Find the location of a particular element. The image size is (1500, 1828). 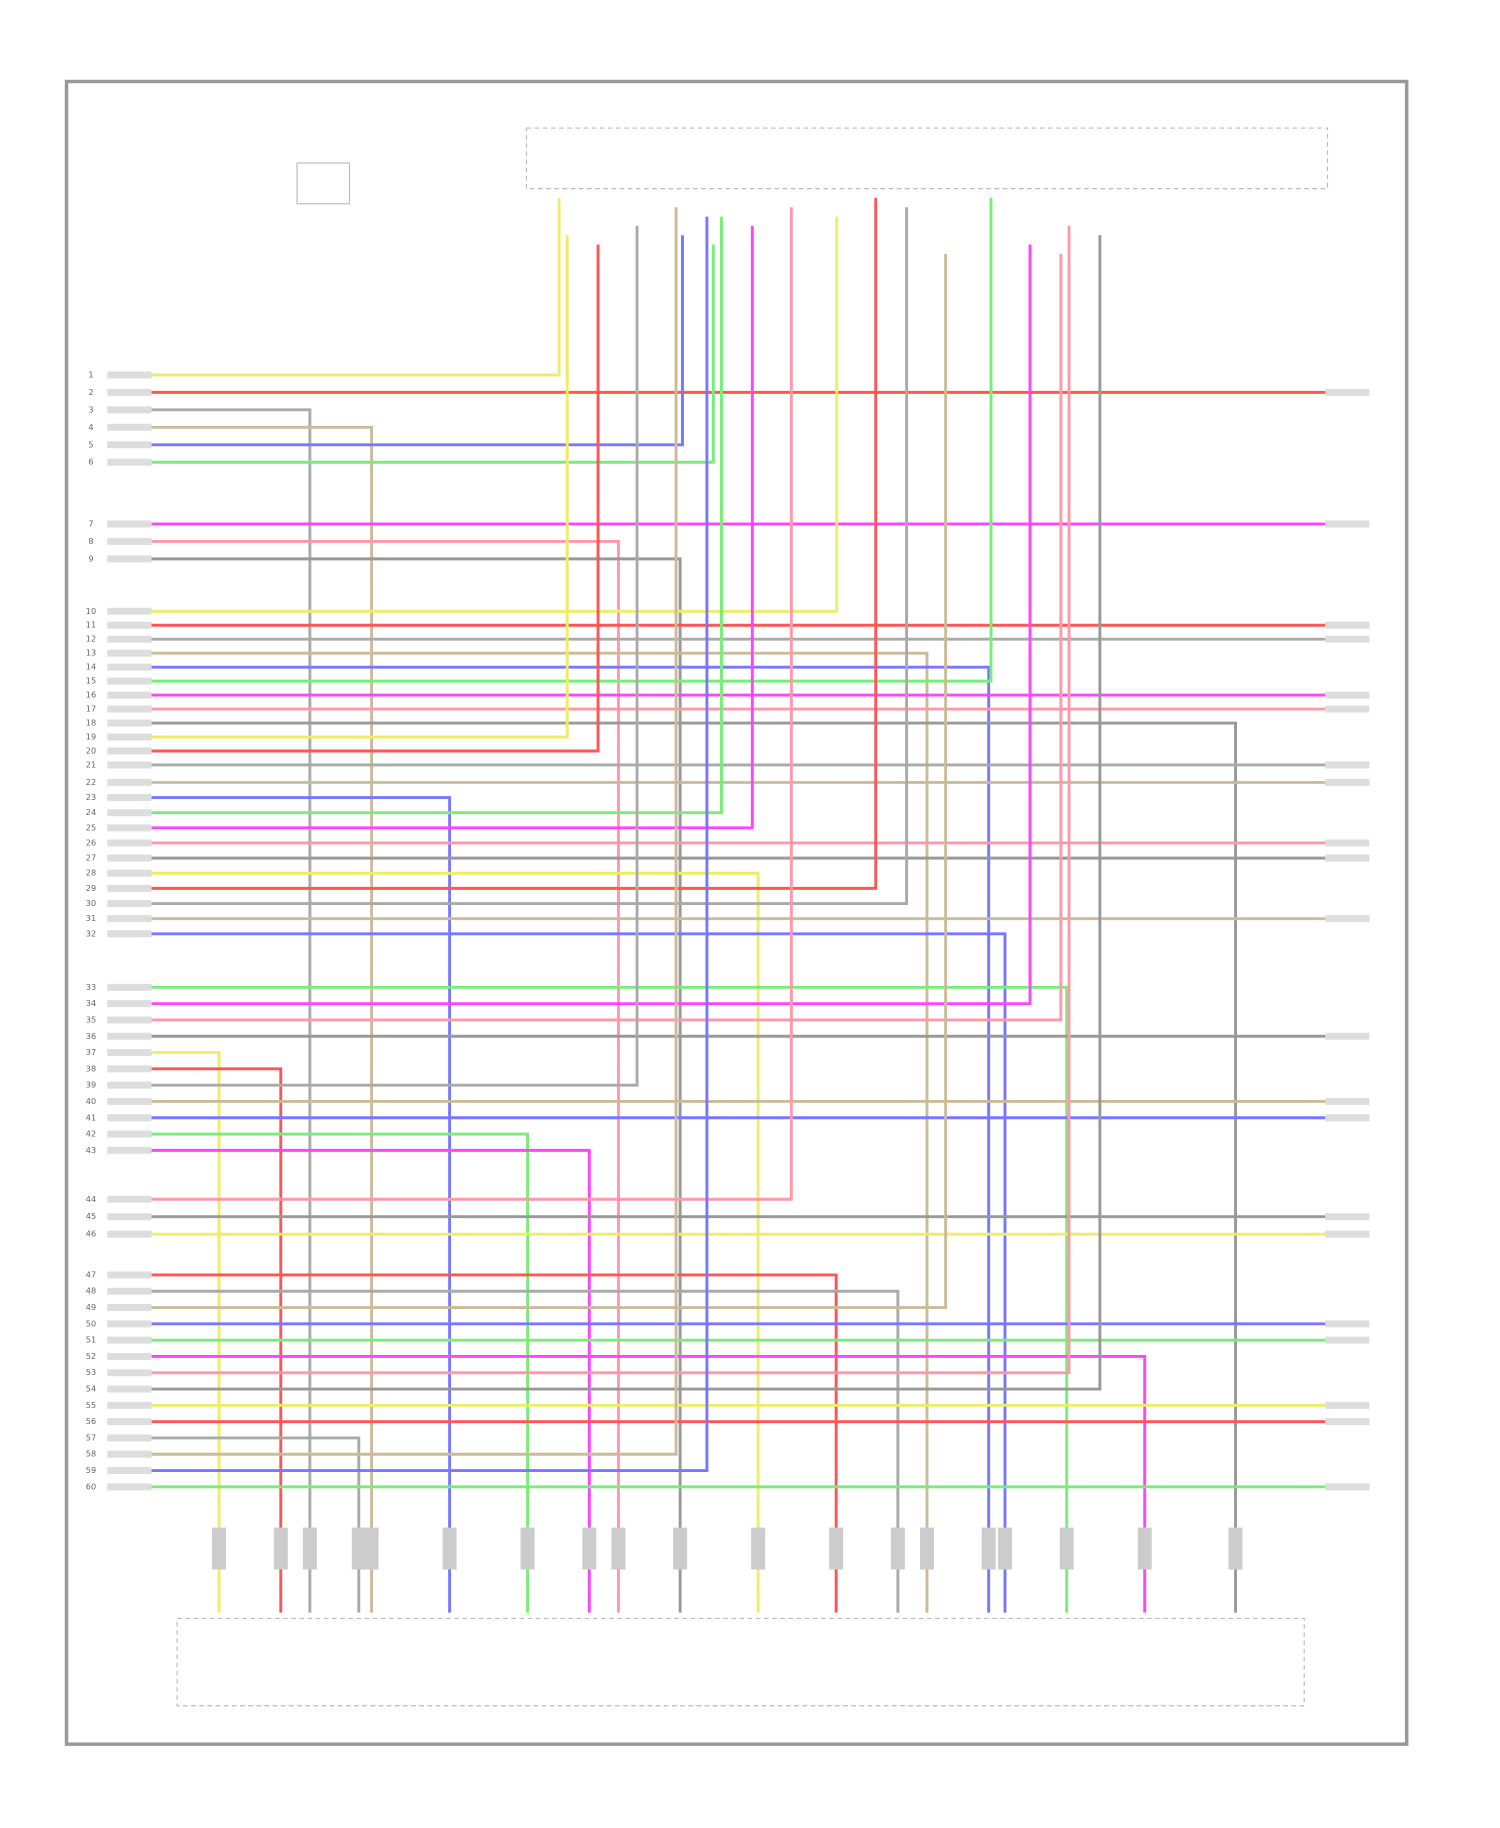

pin-number: 36 is located at coordinates (91, 1036).